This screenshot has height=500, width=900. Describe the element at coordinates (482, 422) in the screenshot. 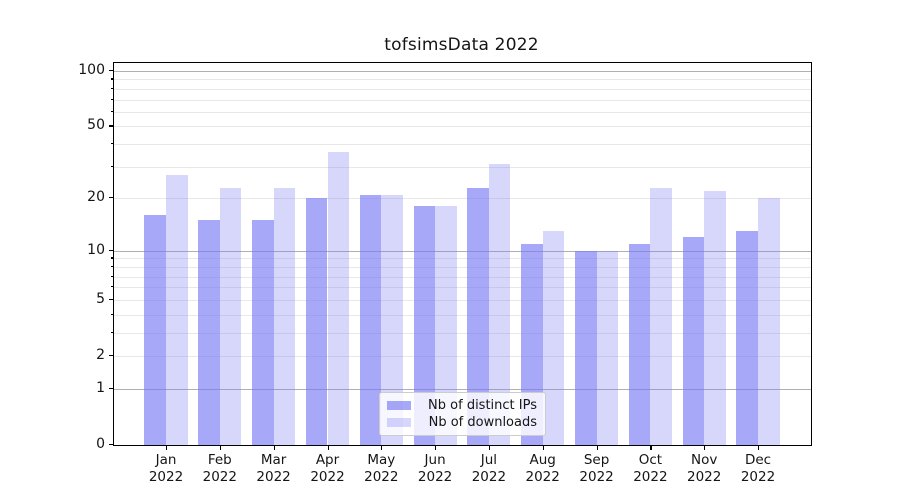

I see `legend-label-downloads: Nb of downloads` at that location.